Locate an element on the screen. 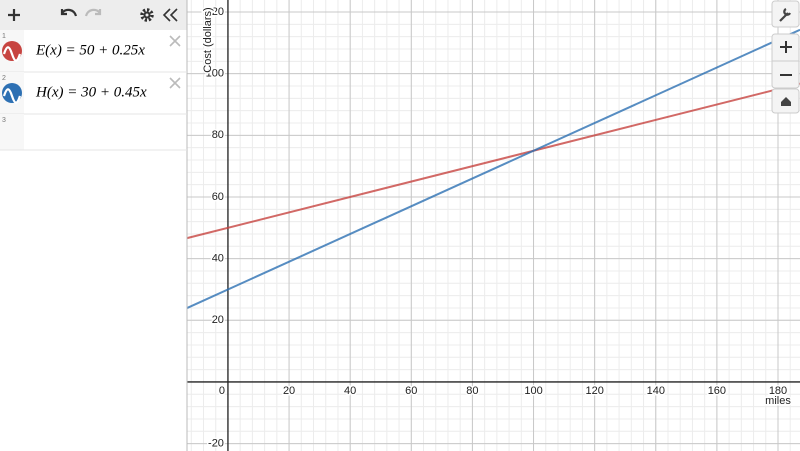 This screenshot has height=451, width=800. row-number: 1 is located at coordinates (4, 36).